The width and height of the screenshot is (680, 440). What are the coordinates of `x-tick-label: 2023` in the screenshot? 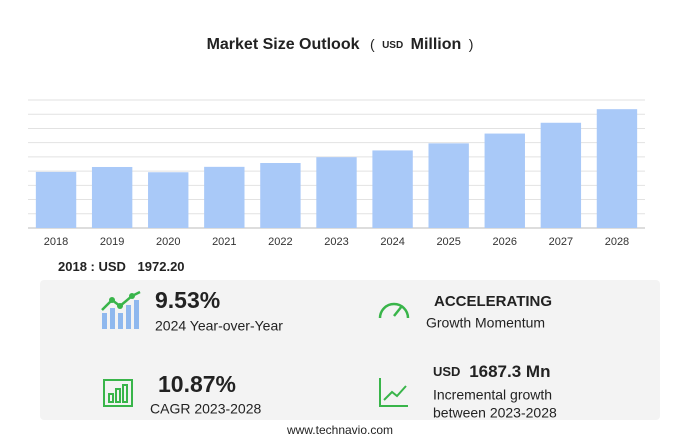 It's located at (336, 242).